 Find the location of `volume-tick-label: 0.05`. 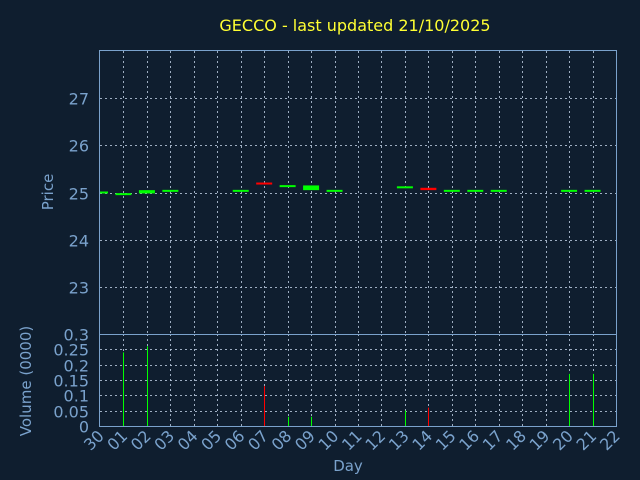

volume-tick-label: 0.05 is located at coordinates (71, 412).